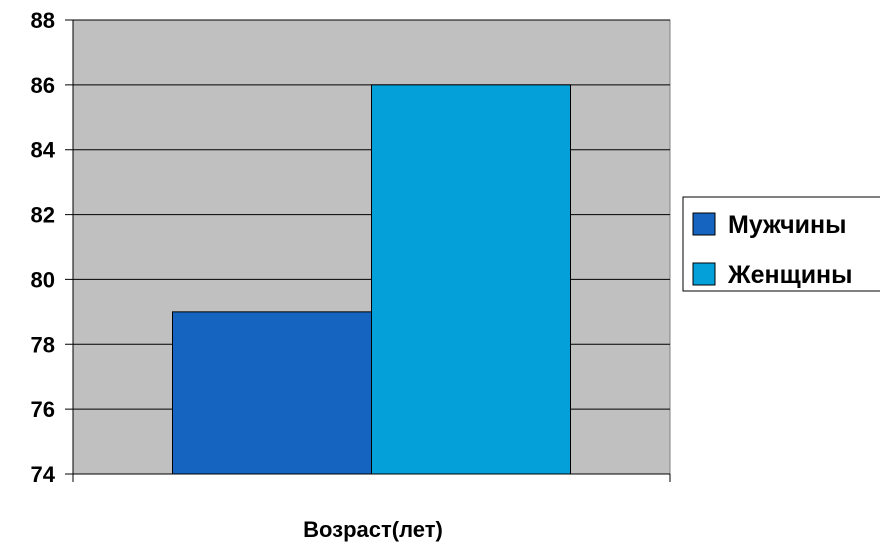  I want to click on y-tick-label: 76, so click(43, 409).